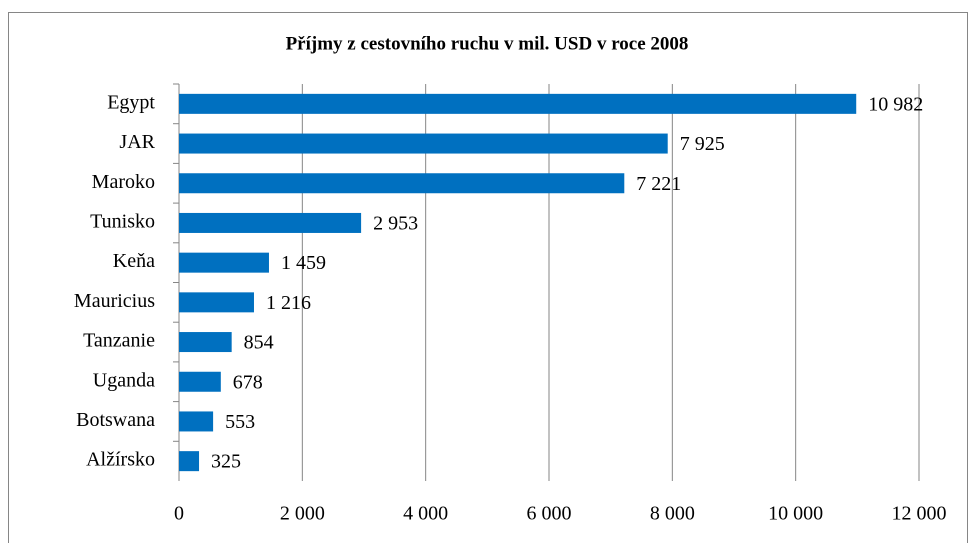 The height and width of the screenshot is (543, 974). Describe the element at coordinates (179, 514) in the screenshot. I see `x-tick-label: 0` at that location.